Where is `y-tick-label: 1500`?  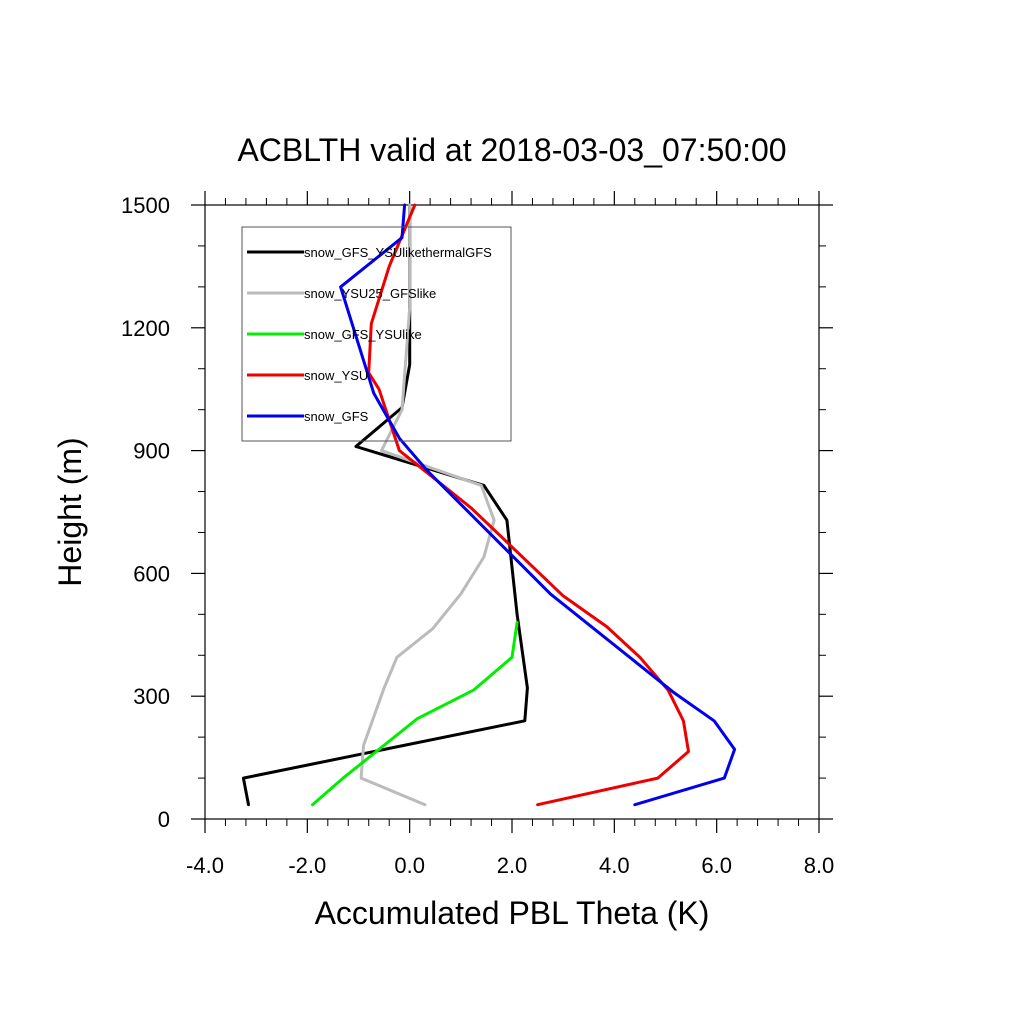 y-tick-label: 1500 is located at coordinates (145, 205).